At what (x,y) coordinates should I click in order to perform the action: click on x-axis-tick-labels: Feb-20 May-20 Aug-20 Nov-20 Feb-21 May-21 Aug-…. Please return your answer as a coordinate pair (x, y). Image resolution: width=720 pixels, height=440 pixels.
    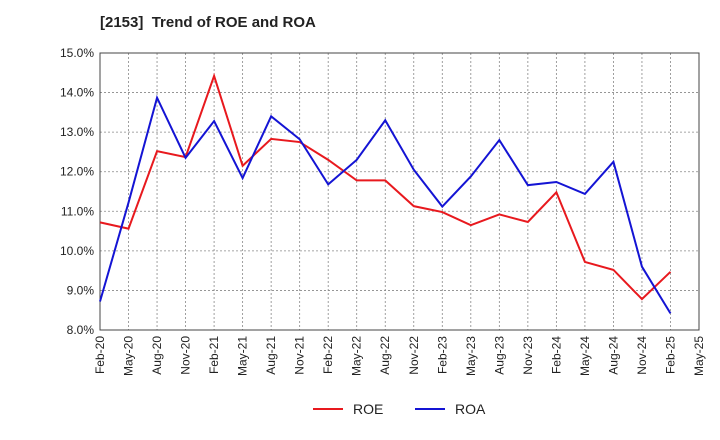
    Looking at the image, I should click on (399, 356).